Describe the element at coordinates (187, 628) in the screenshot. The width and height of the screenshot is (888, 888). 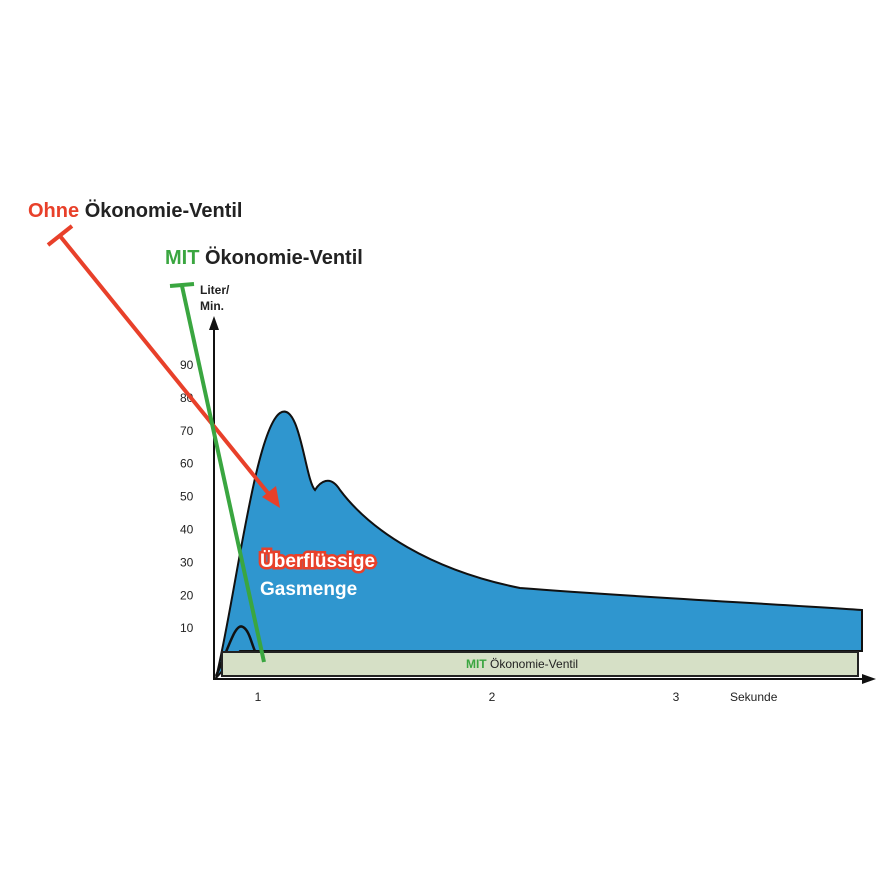
I see `y-tick-label: 10` at that location.